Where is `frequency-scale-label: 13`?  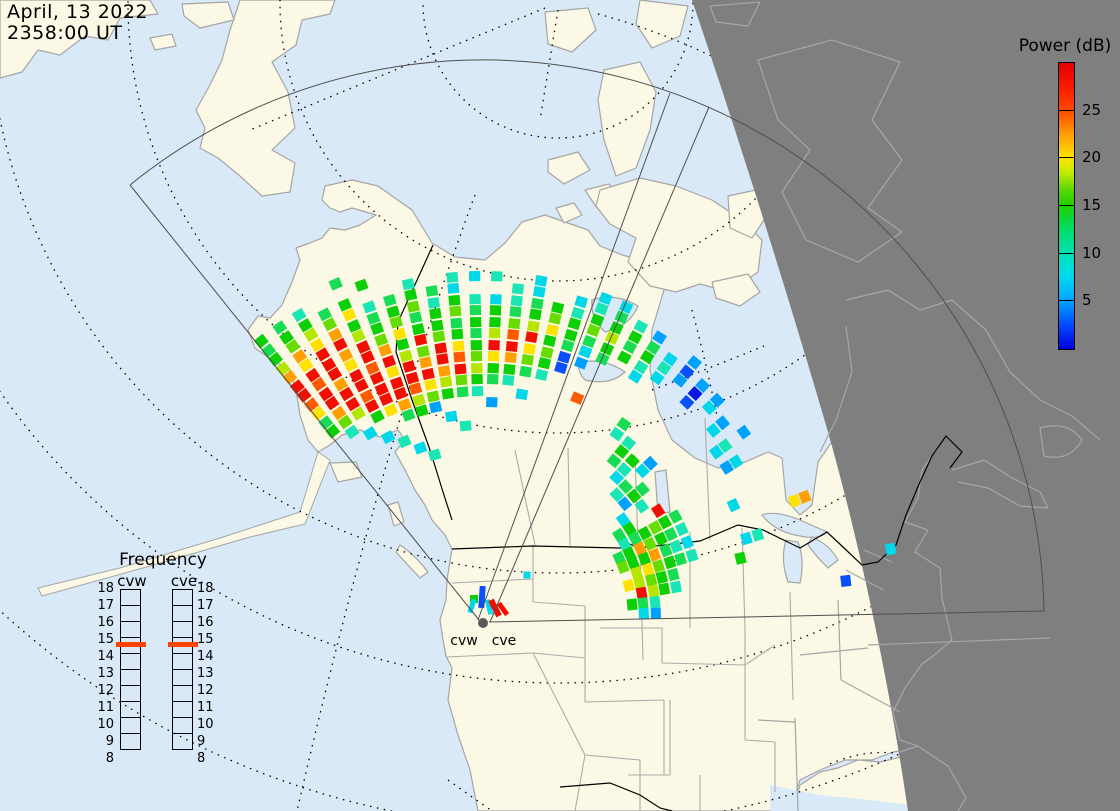 frequency-scale-label: 13 is located at coordinates (105, 673).